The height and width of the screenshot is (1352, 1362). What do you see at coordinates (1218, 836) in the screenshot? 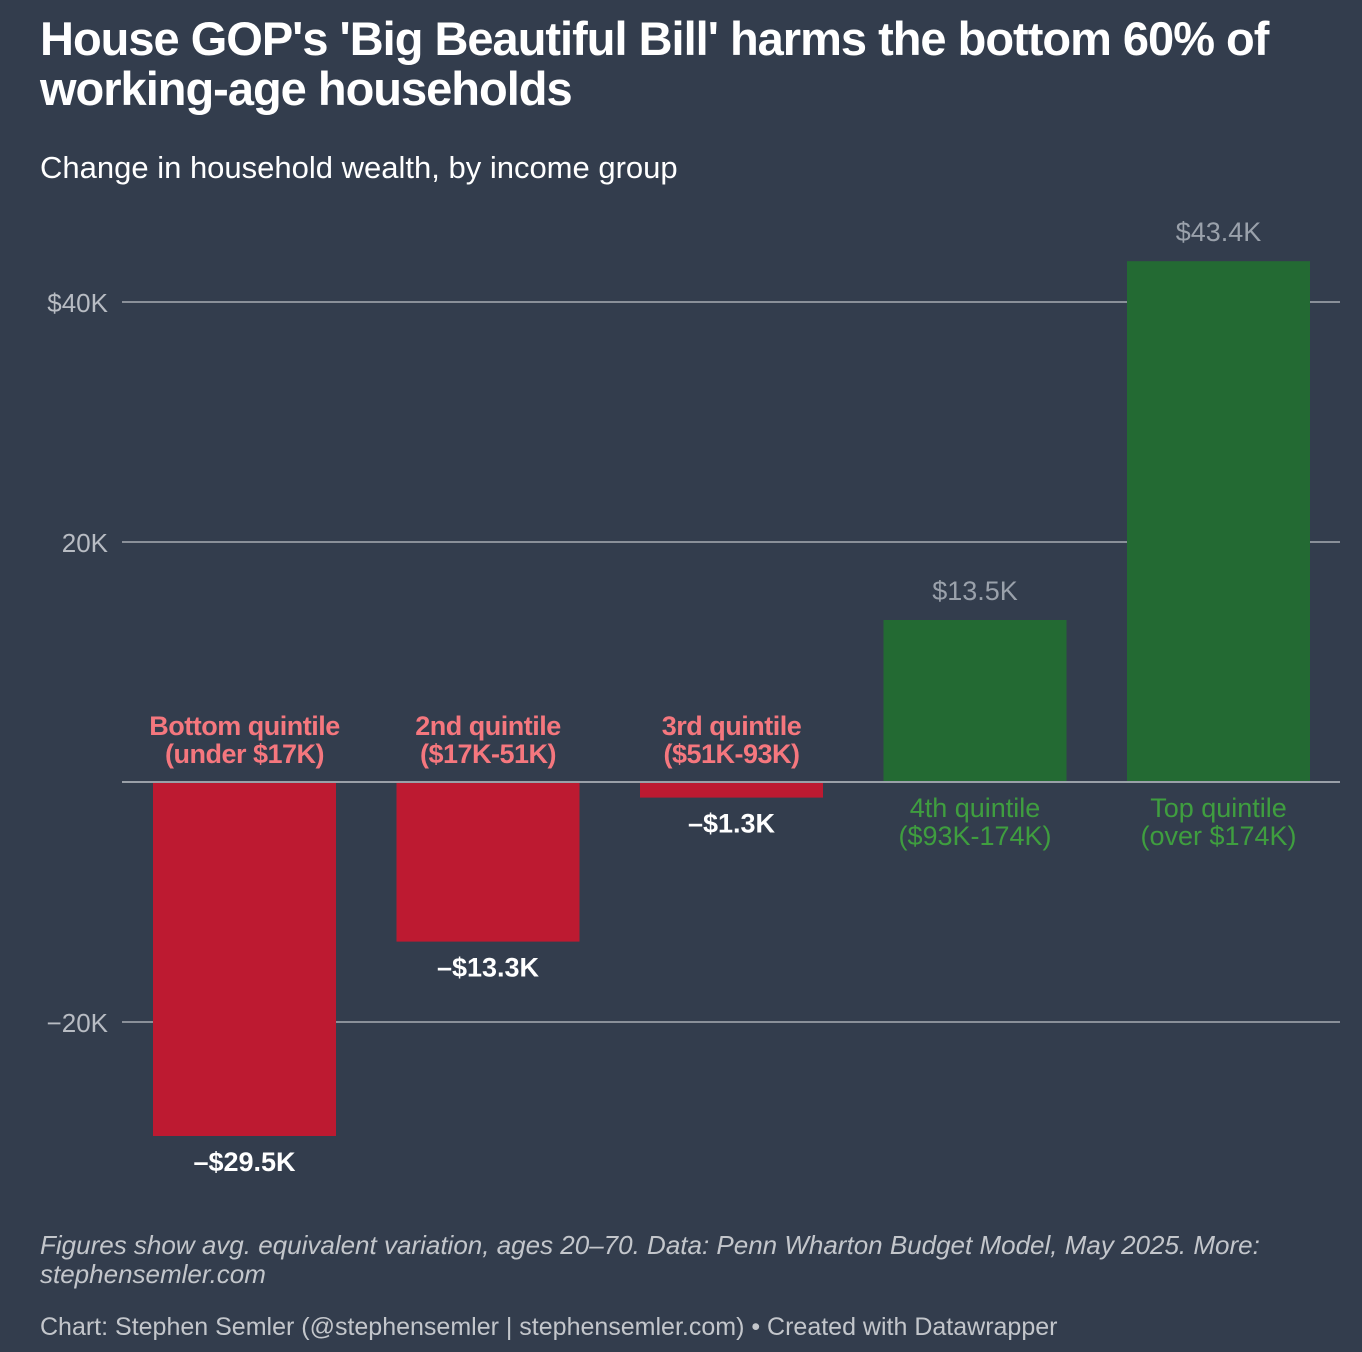
I see `category-label: (over $174K)` at bounding box center [1218, 836].